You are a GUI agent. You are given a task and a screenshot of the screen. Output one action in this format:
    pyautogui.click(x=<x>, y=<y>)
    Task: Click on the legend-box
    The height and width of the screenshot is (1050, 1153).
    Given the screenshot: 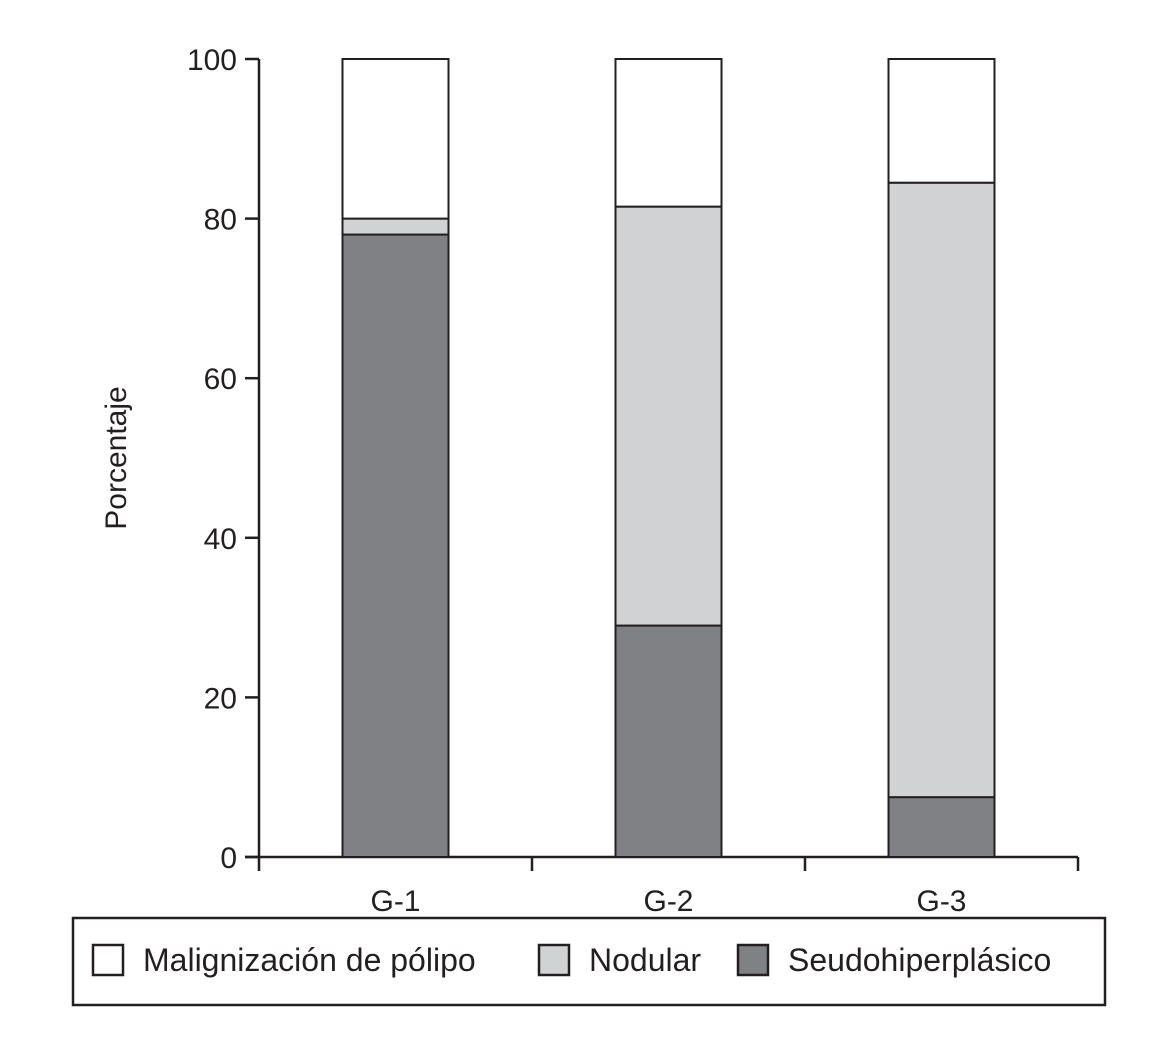 What is the action you would take?
    pyautogui.click(x=589, y=961)
    